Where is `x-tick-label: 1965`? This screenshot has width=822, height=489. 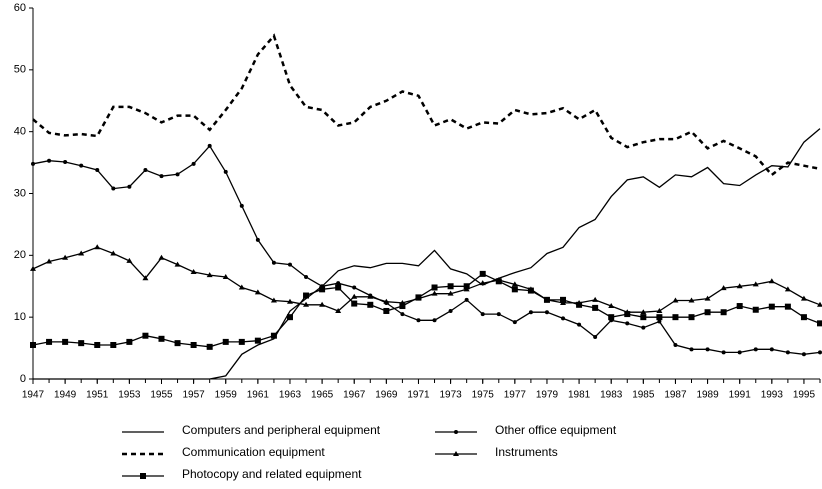
x-tick-label: 1965 is located at coordinates (322, 395).